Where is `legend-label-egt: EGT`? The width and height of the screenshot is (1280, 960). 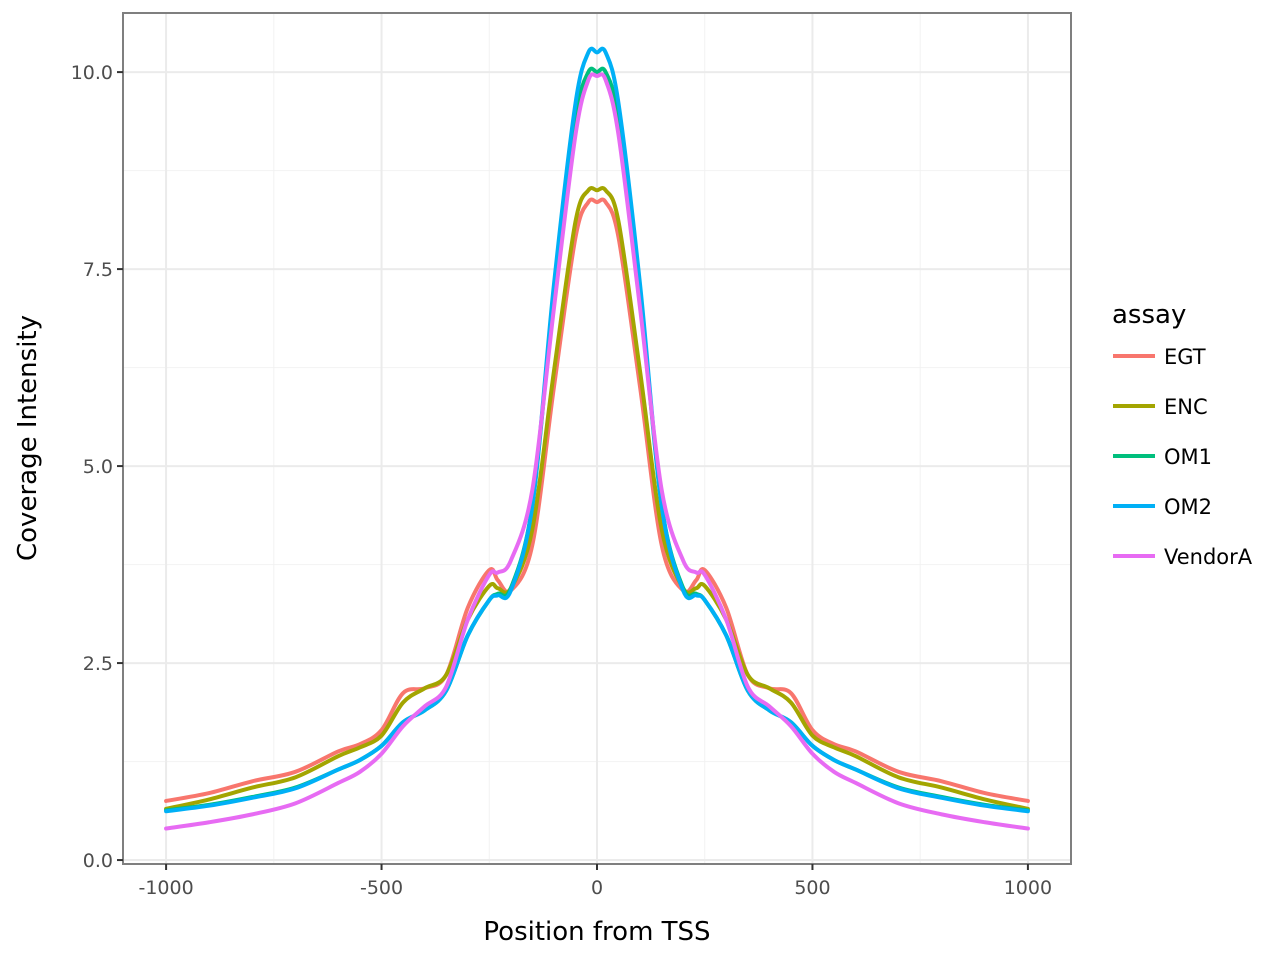
legend-label-egt: EGT is located at coordinates (1185, 357).